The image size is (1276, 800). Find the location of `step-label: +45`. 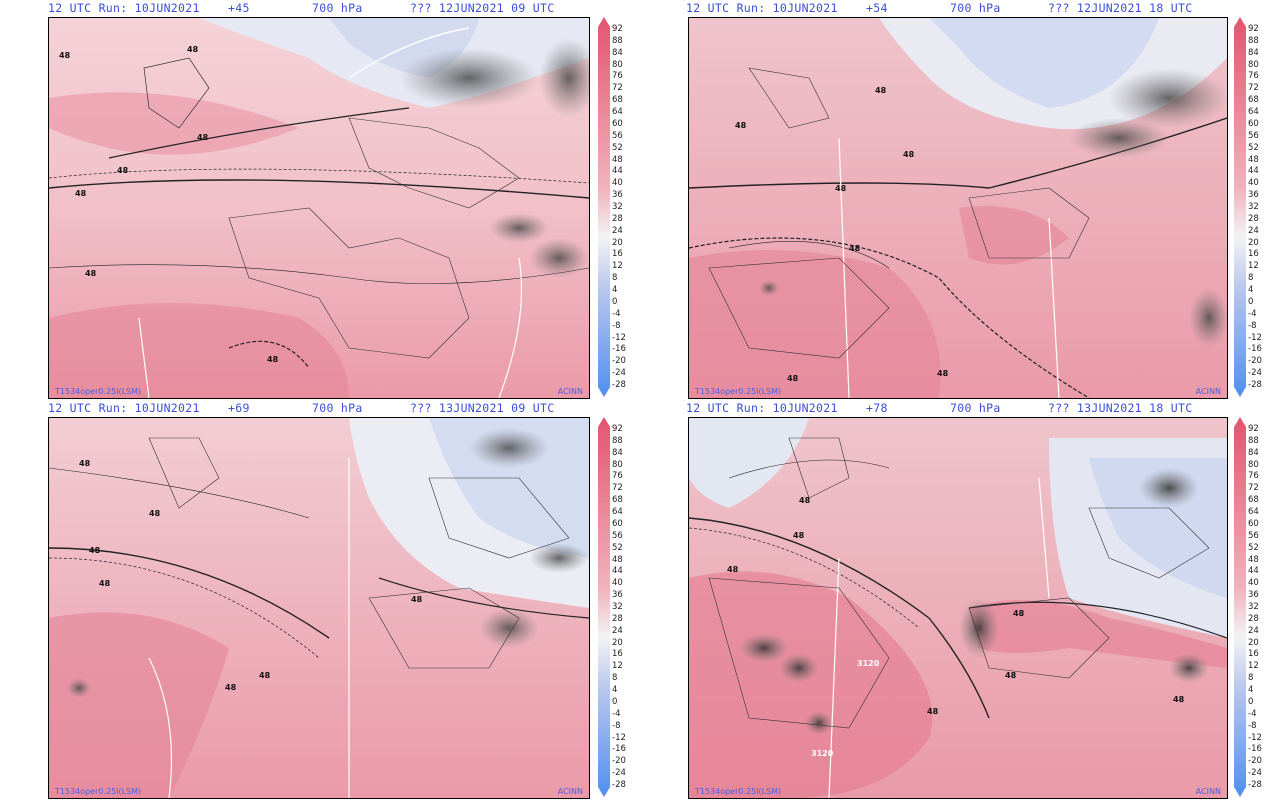

step-label: +45 is located at coordinates (239, 8).